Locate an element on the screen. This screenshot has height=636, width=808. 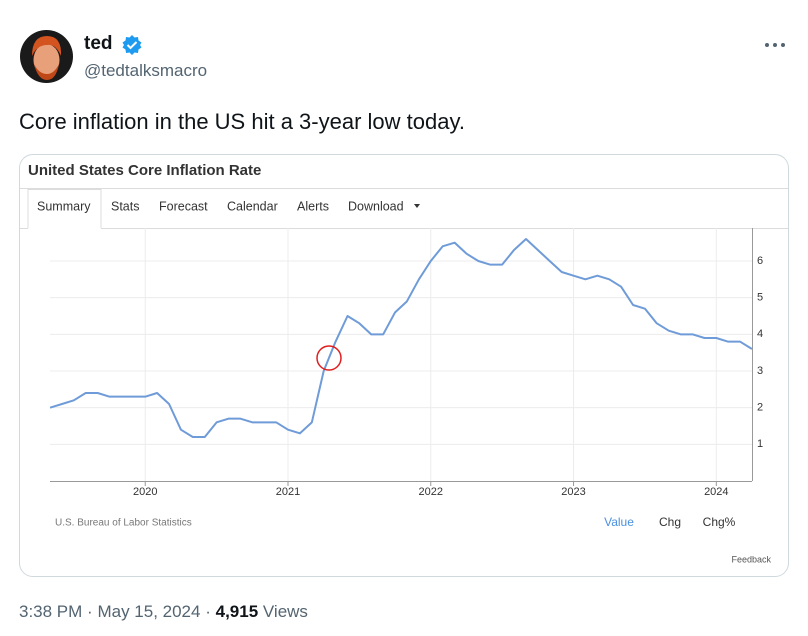
date: May 15, 2024 is located at coordinates (149, 611).